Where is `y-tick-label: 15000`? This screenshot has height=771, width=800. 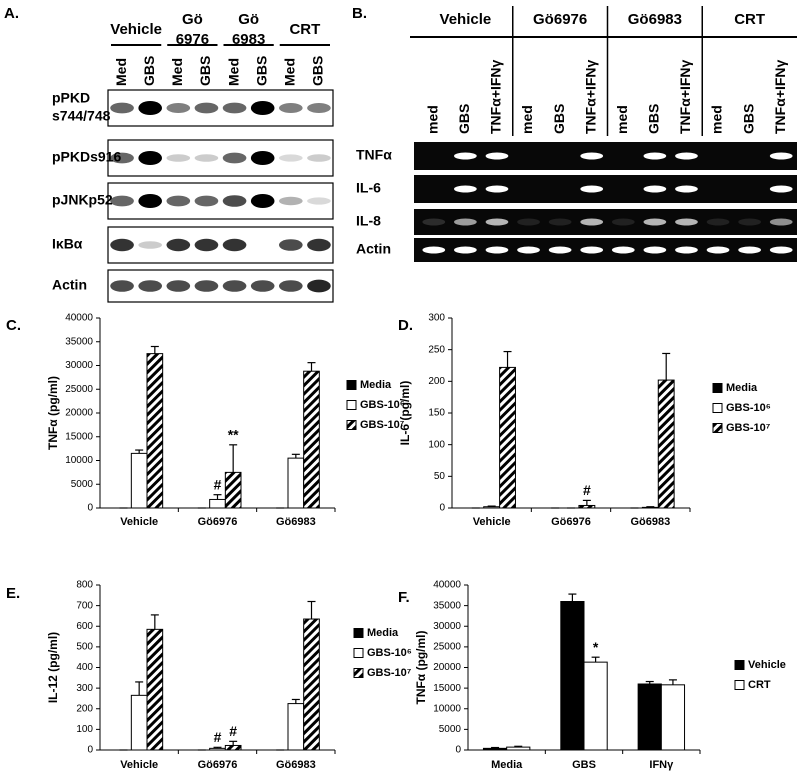
y-tick-label: 15000 is located at coordinates (79, 436).